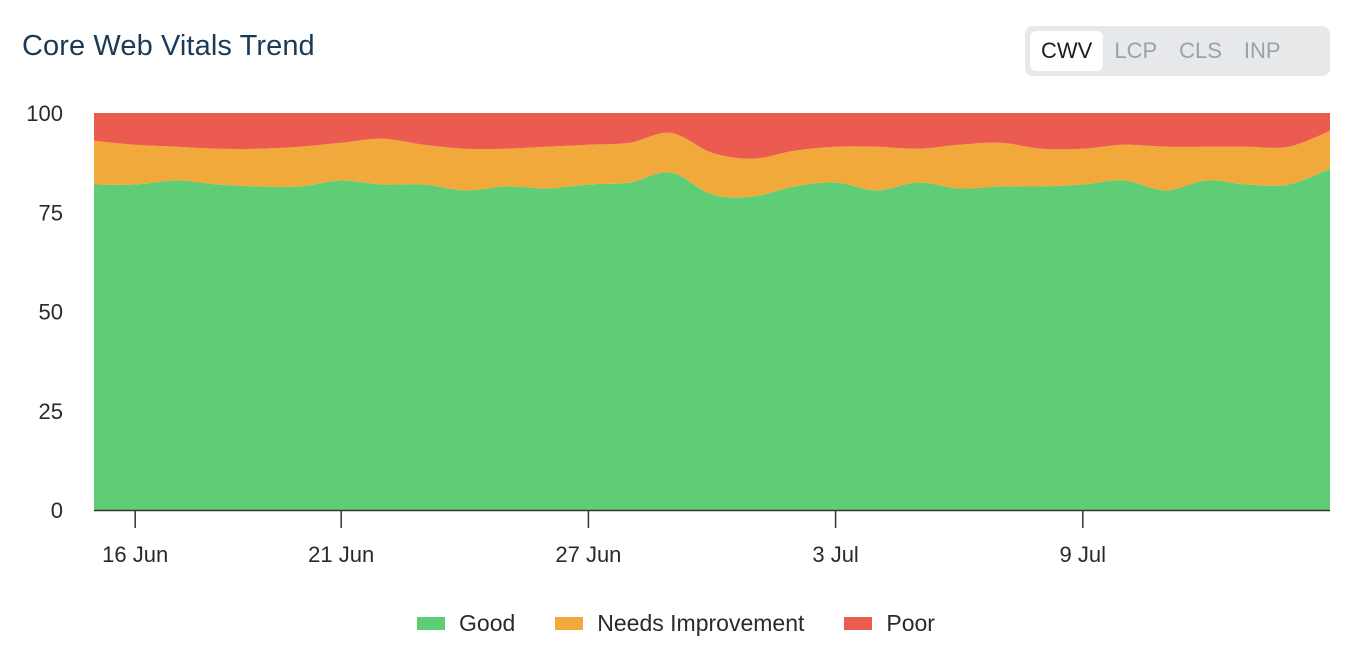 This screenshot has width=1352, height=662. Describe the element at coordinates (1262, 50) in the screenshot. I see `tab-inp: INP` at that location.